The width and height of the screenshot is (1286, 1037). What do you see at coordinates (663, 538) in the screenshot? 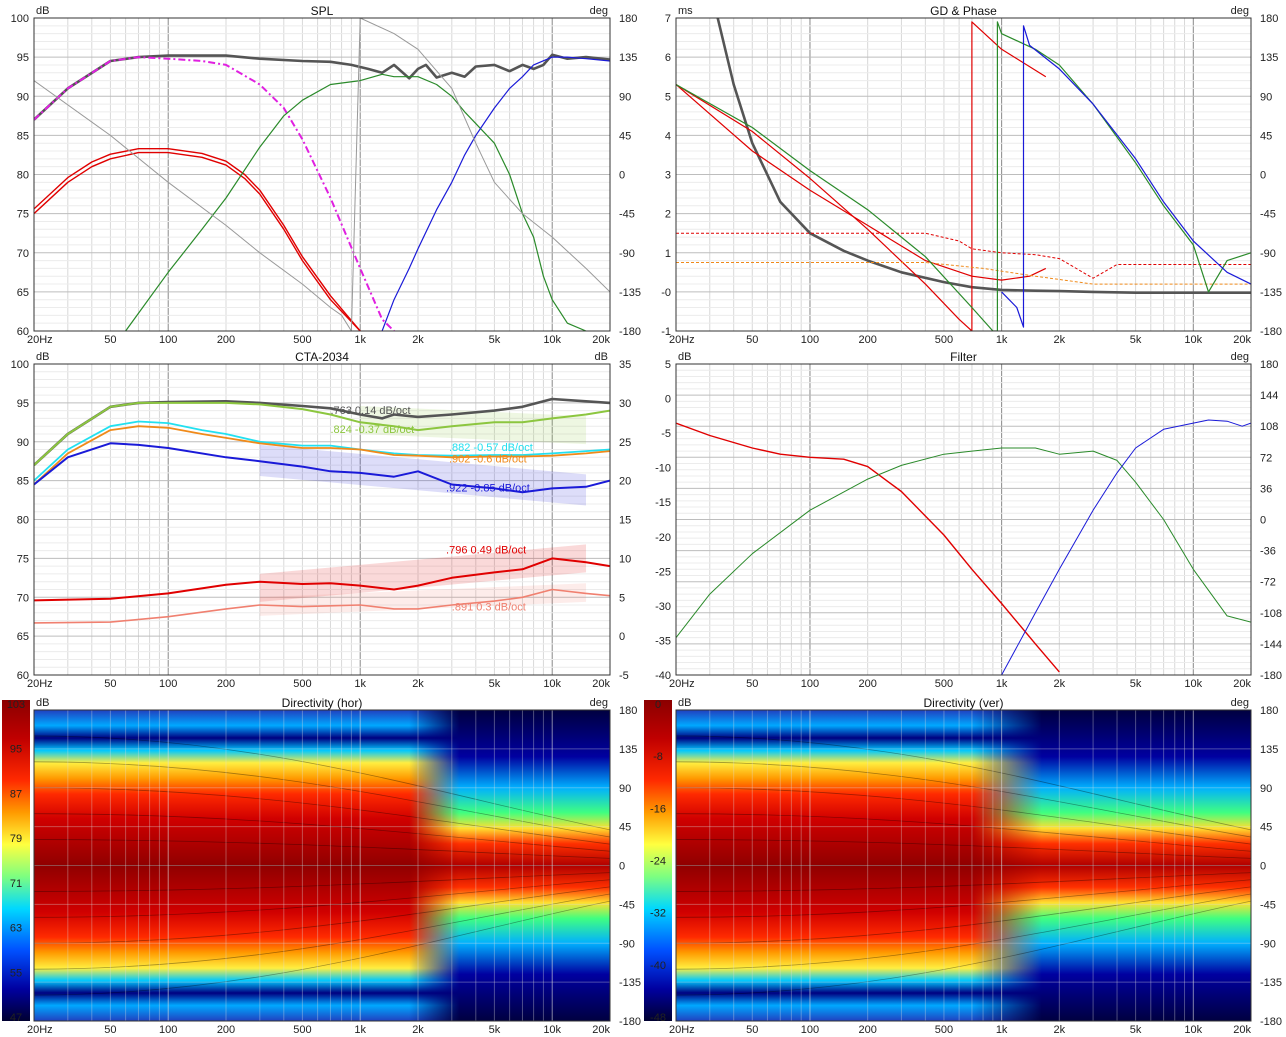
I see `left-tick-label: -20` at bounding box center [663, 538].